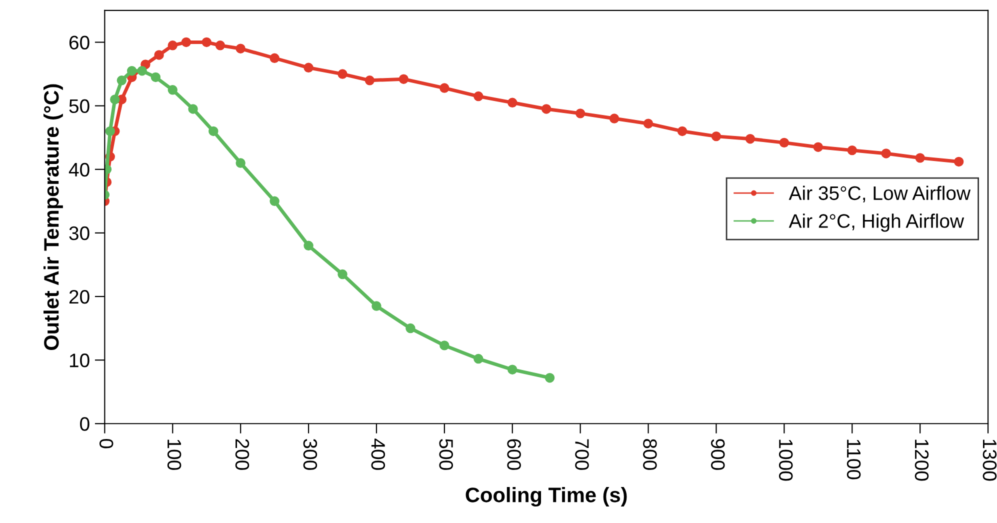  I want to click on x-tick-label: 0, so click(106, 443).